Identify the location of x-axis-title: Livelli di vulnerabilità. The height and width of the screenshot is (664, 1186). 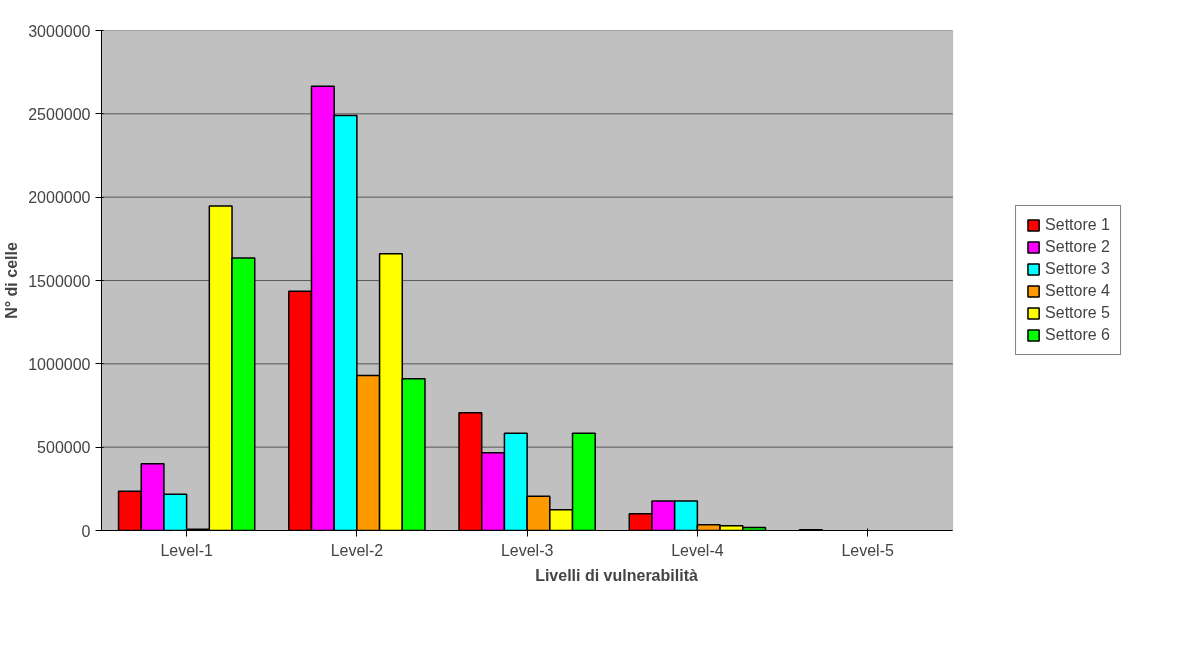
(616, 575).